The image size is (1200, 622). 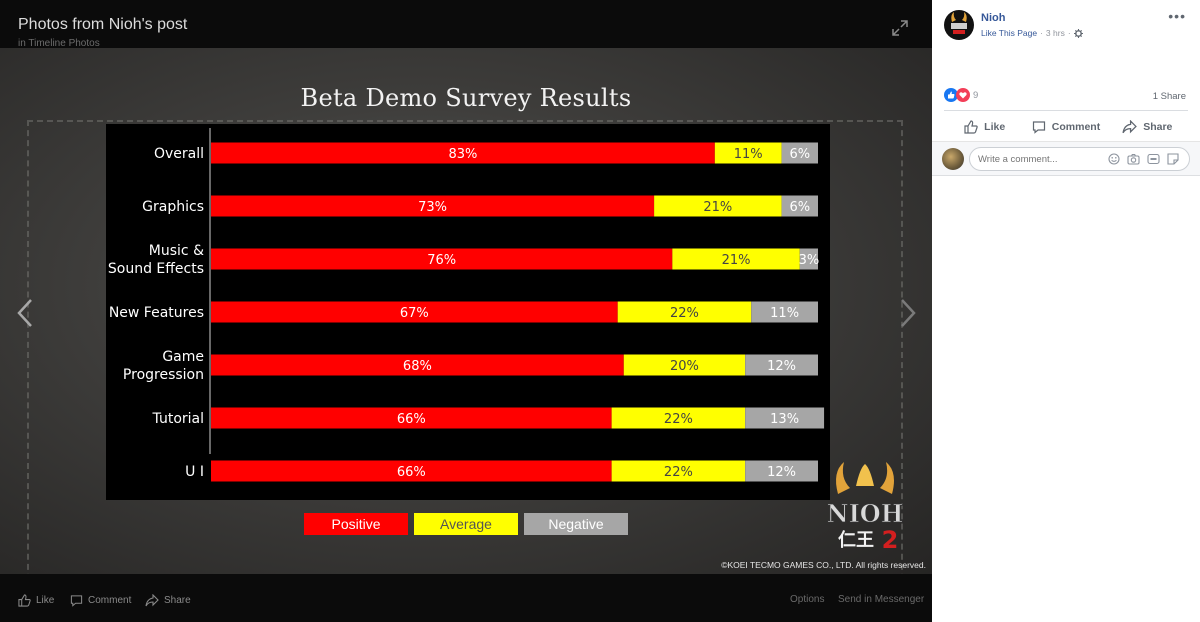 I want to click on bar-label-positive: 76%, so click(x=441, y=260).